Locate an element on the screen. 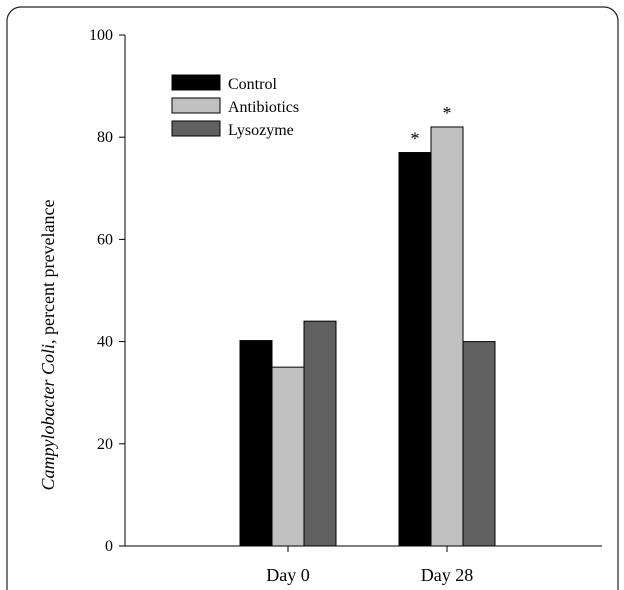 The image size is (624, 590). legend-label: Control is located at coordinates (252, 84).